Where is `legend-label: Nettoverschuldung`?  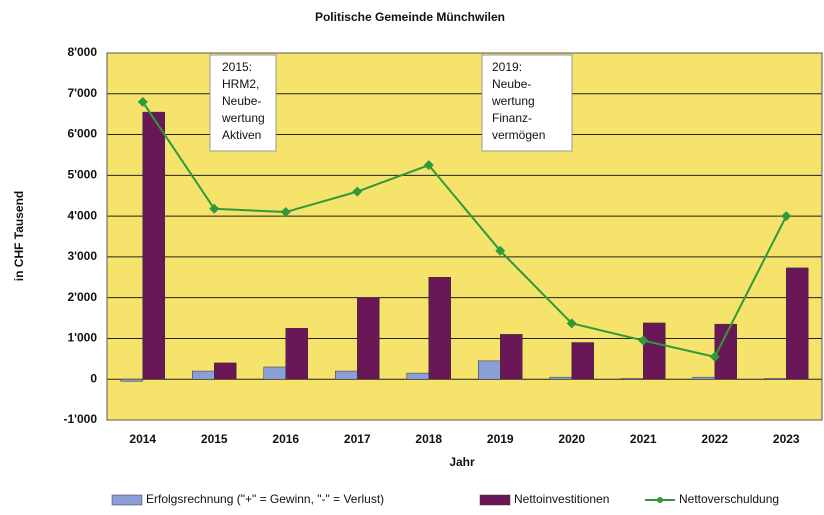
legend-label: Nettoverschuldung is located at coordinates (729, 499).